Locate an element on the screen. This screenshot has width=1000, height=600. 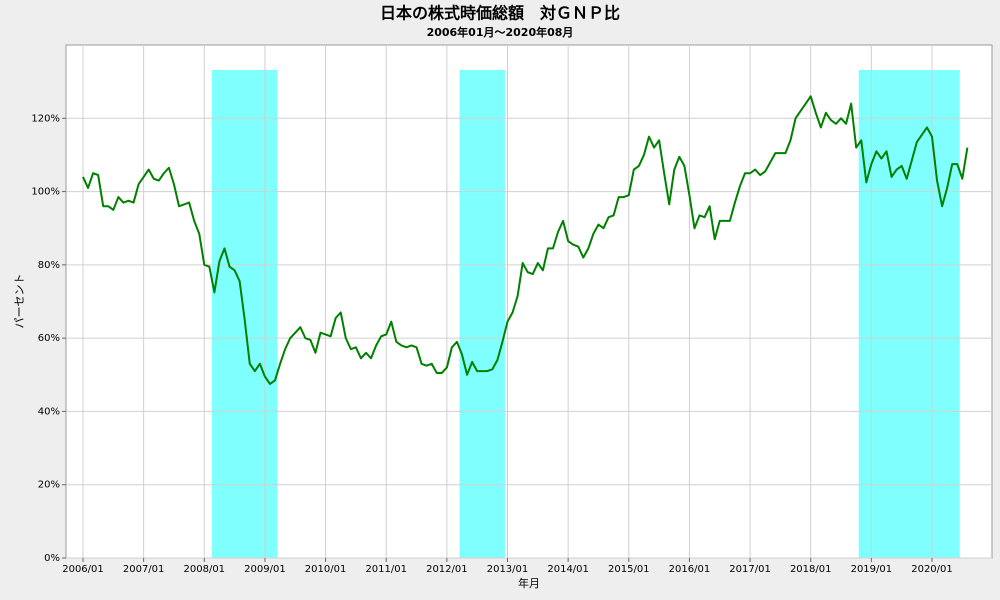
x-tick-label: 2017/01 is located at coordinates (750, 569).